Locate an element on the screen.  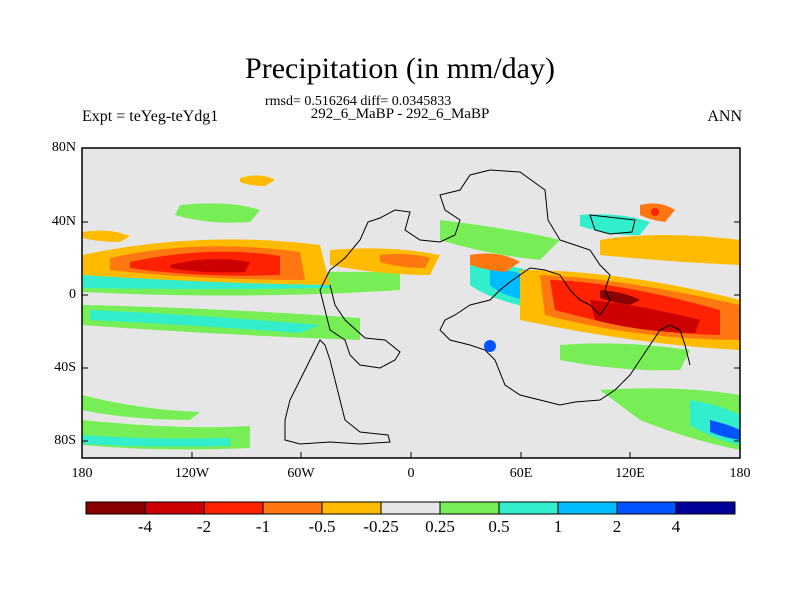
colorbar-tick-label: -2 is located at coordinates (204, 526).